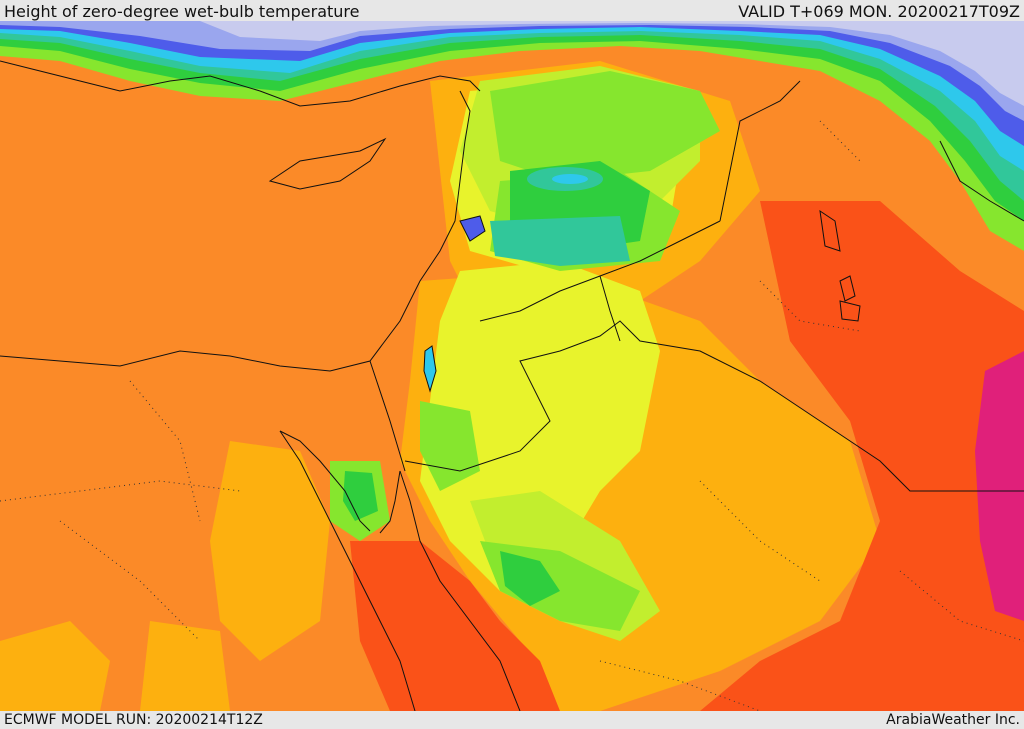 The image size is (1024, 729). Describe the element at coordinates (472, 228) in the screenshot. I see `sea-of-galilee` at that location.